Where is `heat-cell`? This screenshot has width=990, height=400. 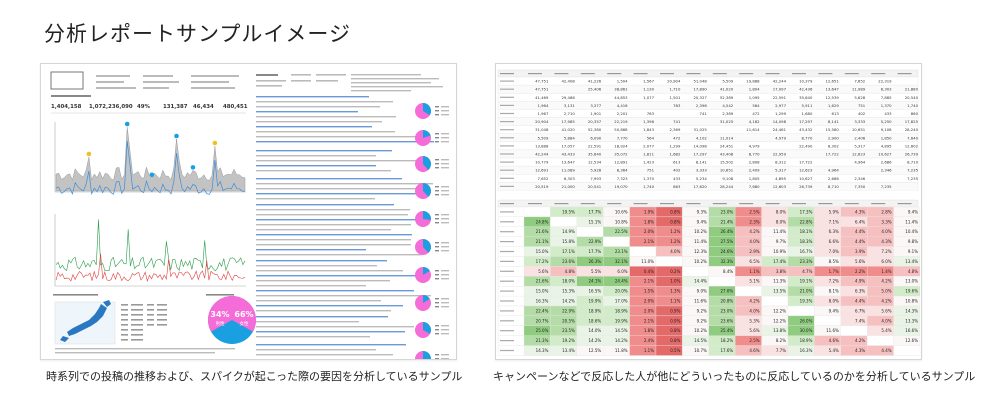
heat-cell is located at coordinates (880, 340).